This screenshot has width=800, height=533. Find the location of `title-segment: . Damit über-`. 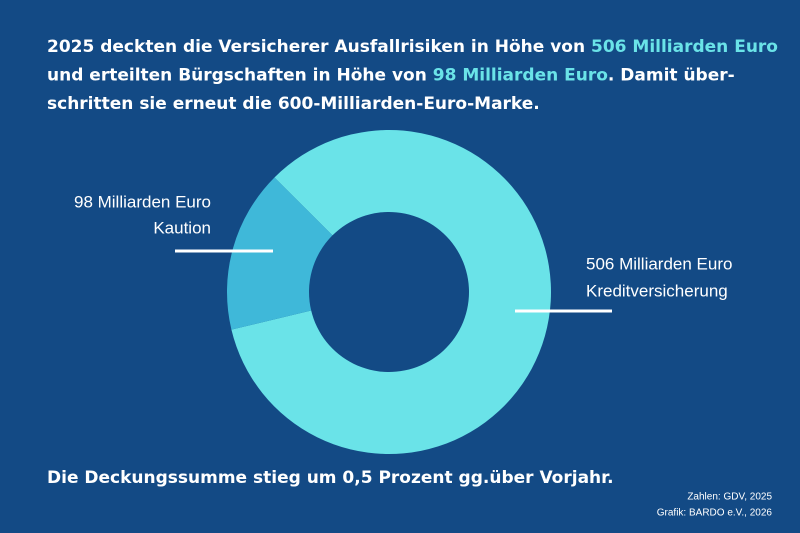

title-segment: . Damit über- is located at coordinates (671, 76).